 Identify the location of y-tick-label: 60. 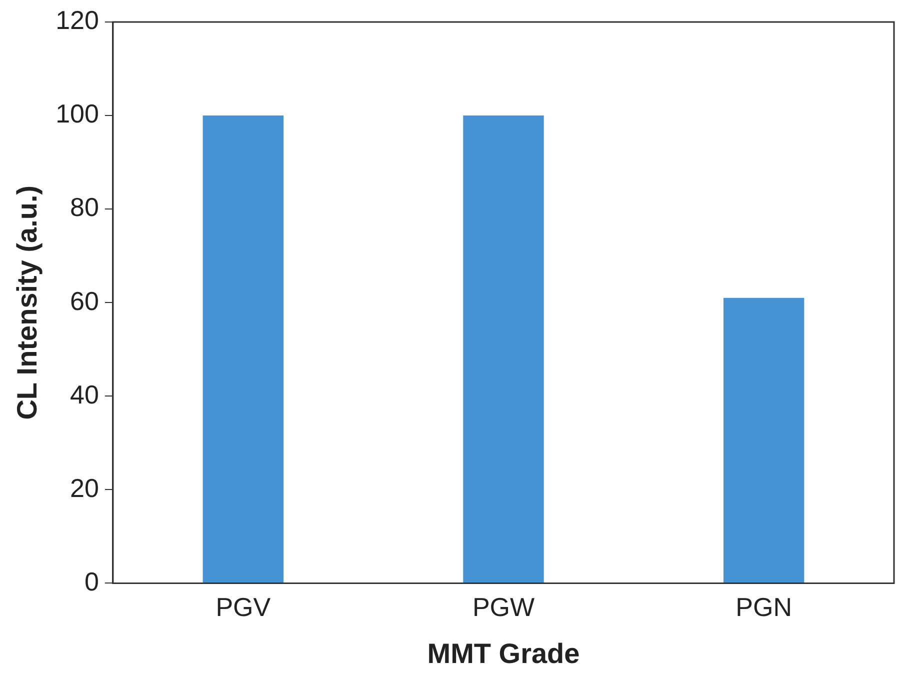
(84, 301).